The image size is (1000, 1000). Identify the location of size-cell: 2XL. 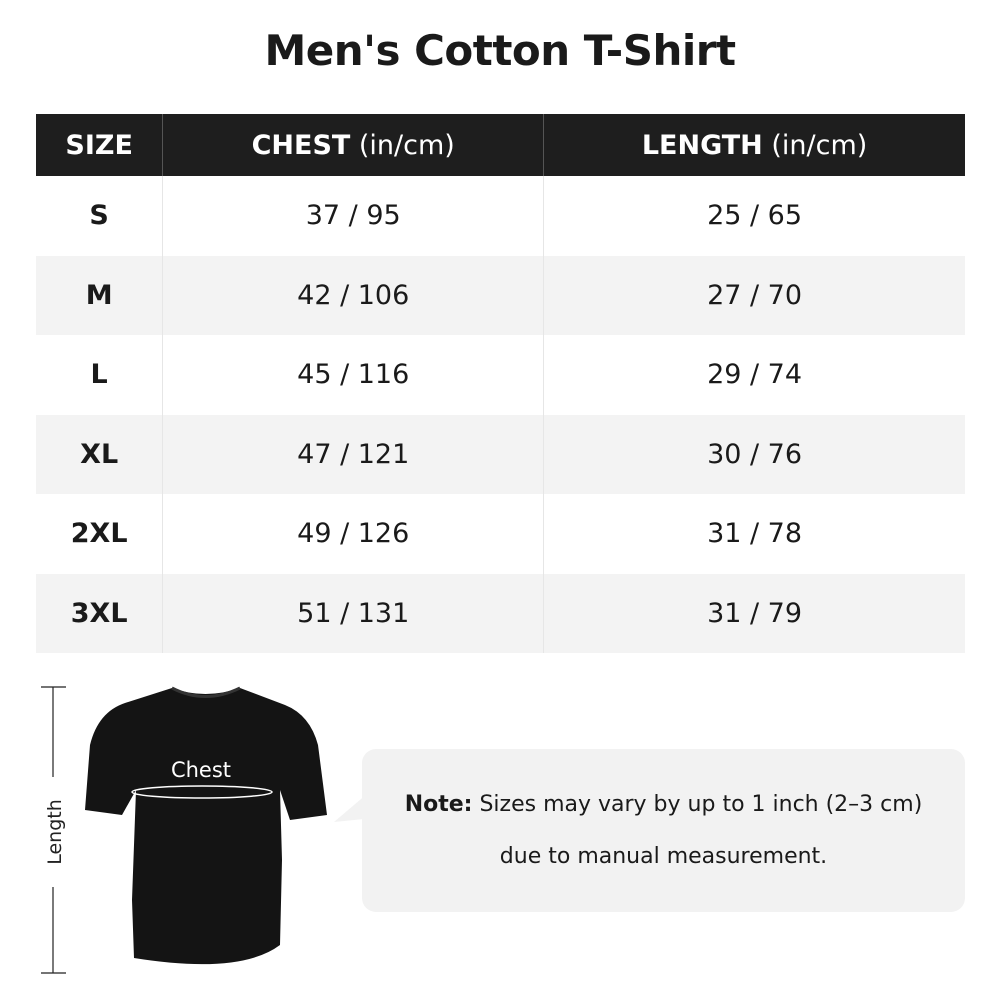
(100, 534).